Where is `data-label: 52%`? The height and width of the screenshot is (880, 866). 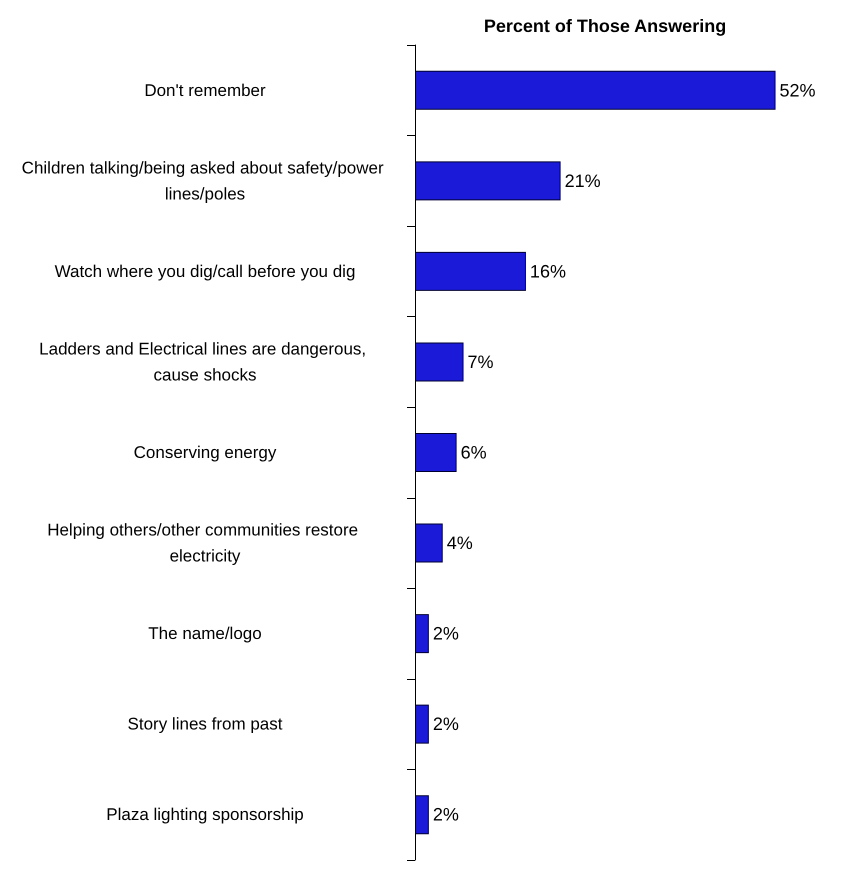
data-label: 52% is located at coordinates (798, 90).